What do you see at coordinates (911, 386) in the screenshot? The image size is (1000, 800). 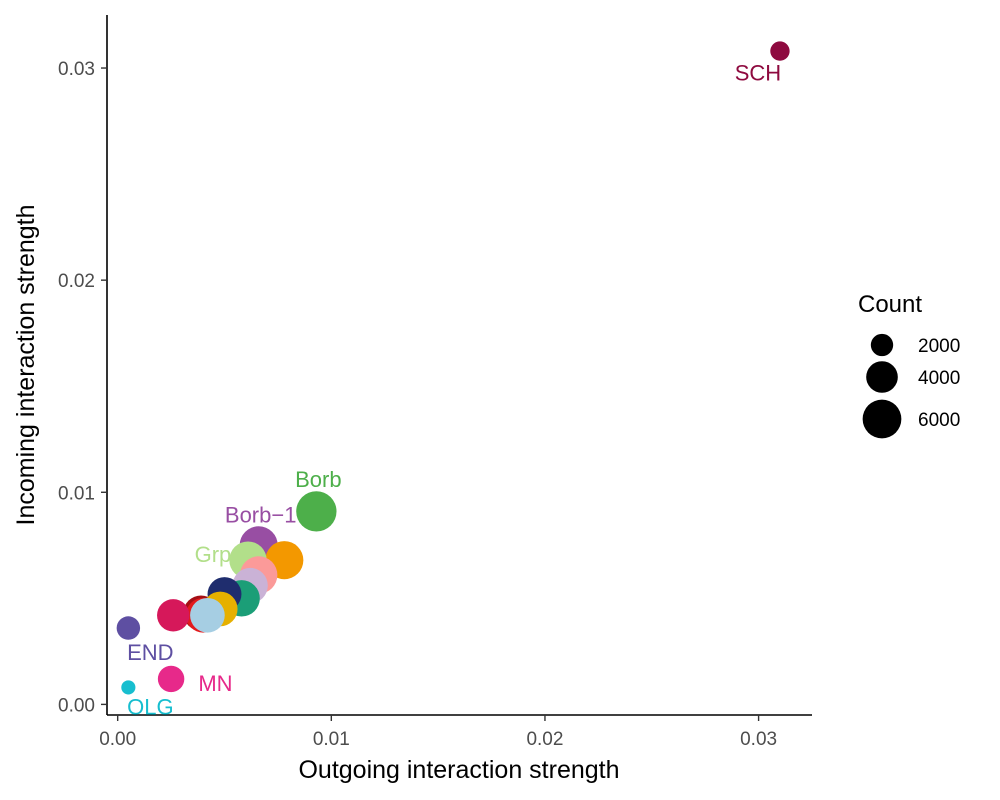 I see `legend-entries: 2000 4000 6000` at bounding box center [911, 386].